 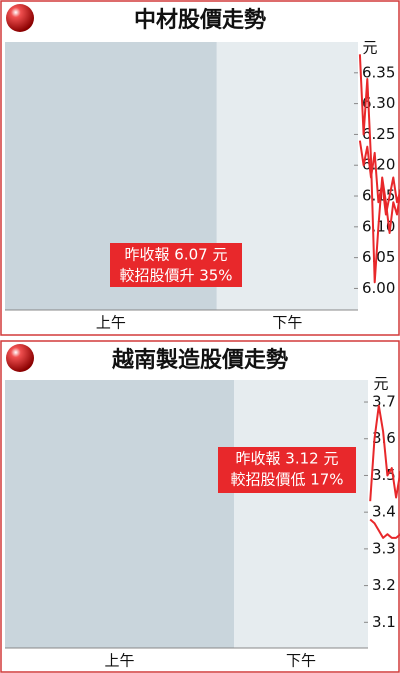 What do you see at coordinates (378, 72) in the screenshot?
I see `y-tick-label: 6.35` at bounding box center [378, 72].